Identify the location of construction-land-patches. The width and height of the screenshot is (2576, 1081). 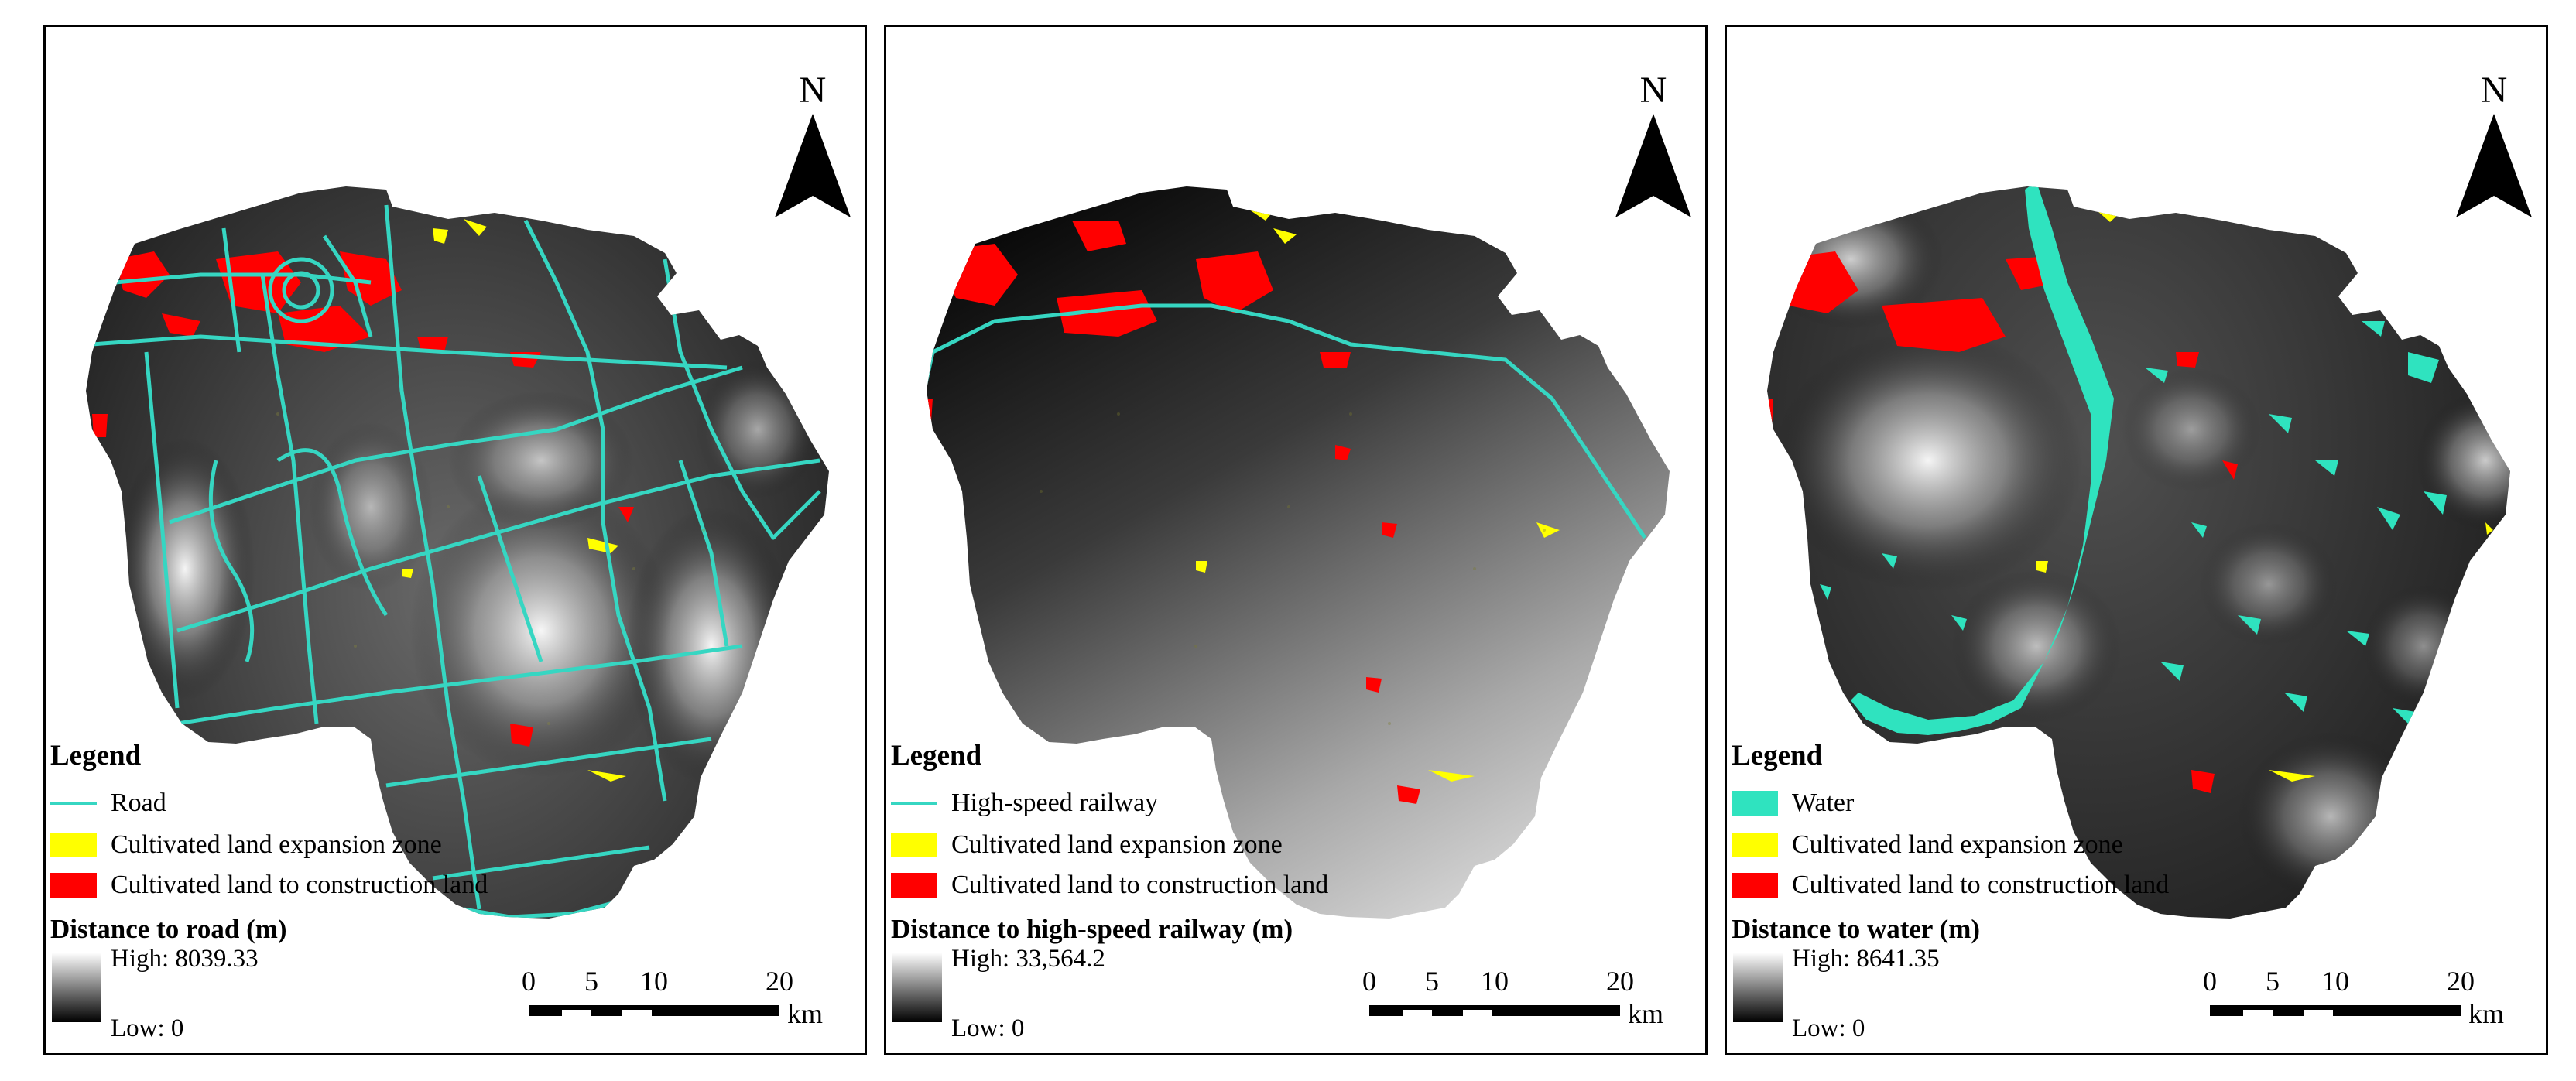
(363, 499).